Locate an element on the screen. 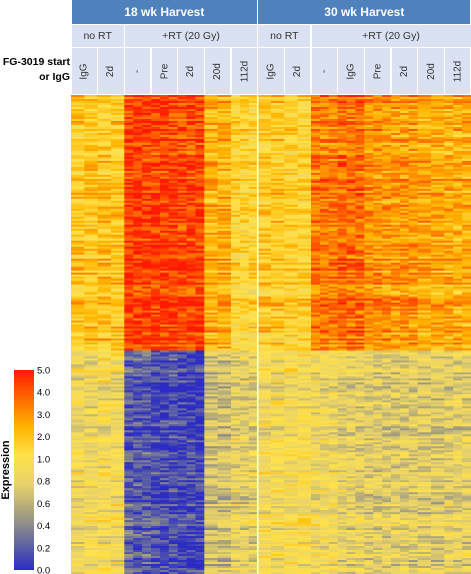  legend-tick-label: 0.2 is located at coordinates (43, 548).